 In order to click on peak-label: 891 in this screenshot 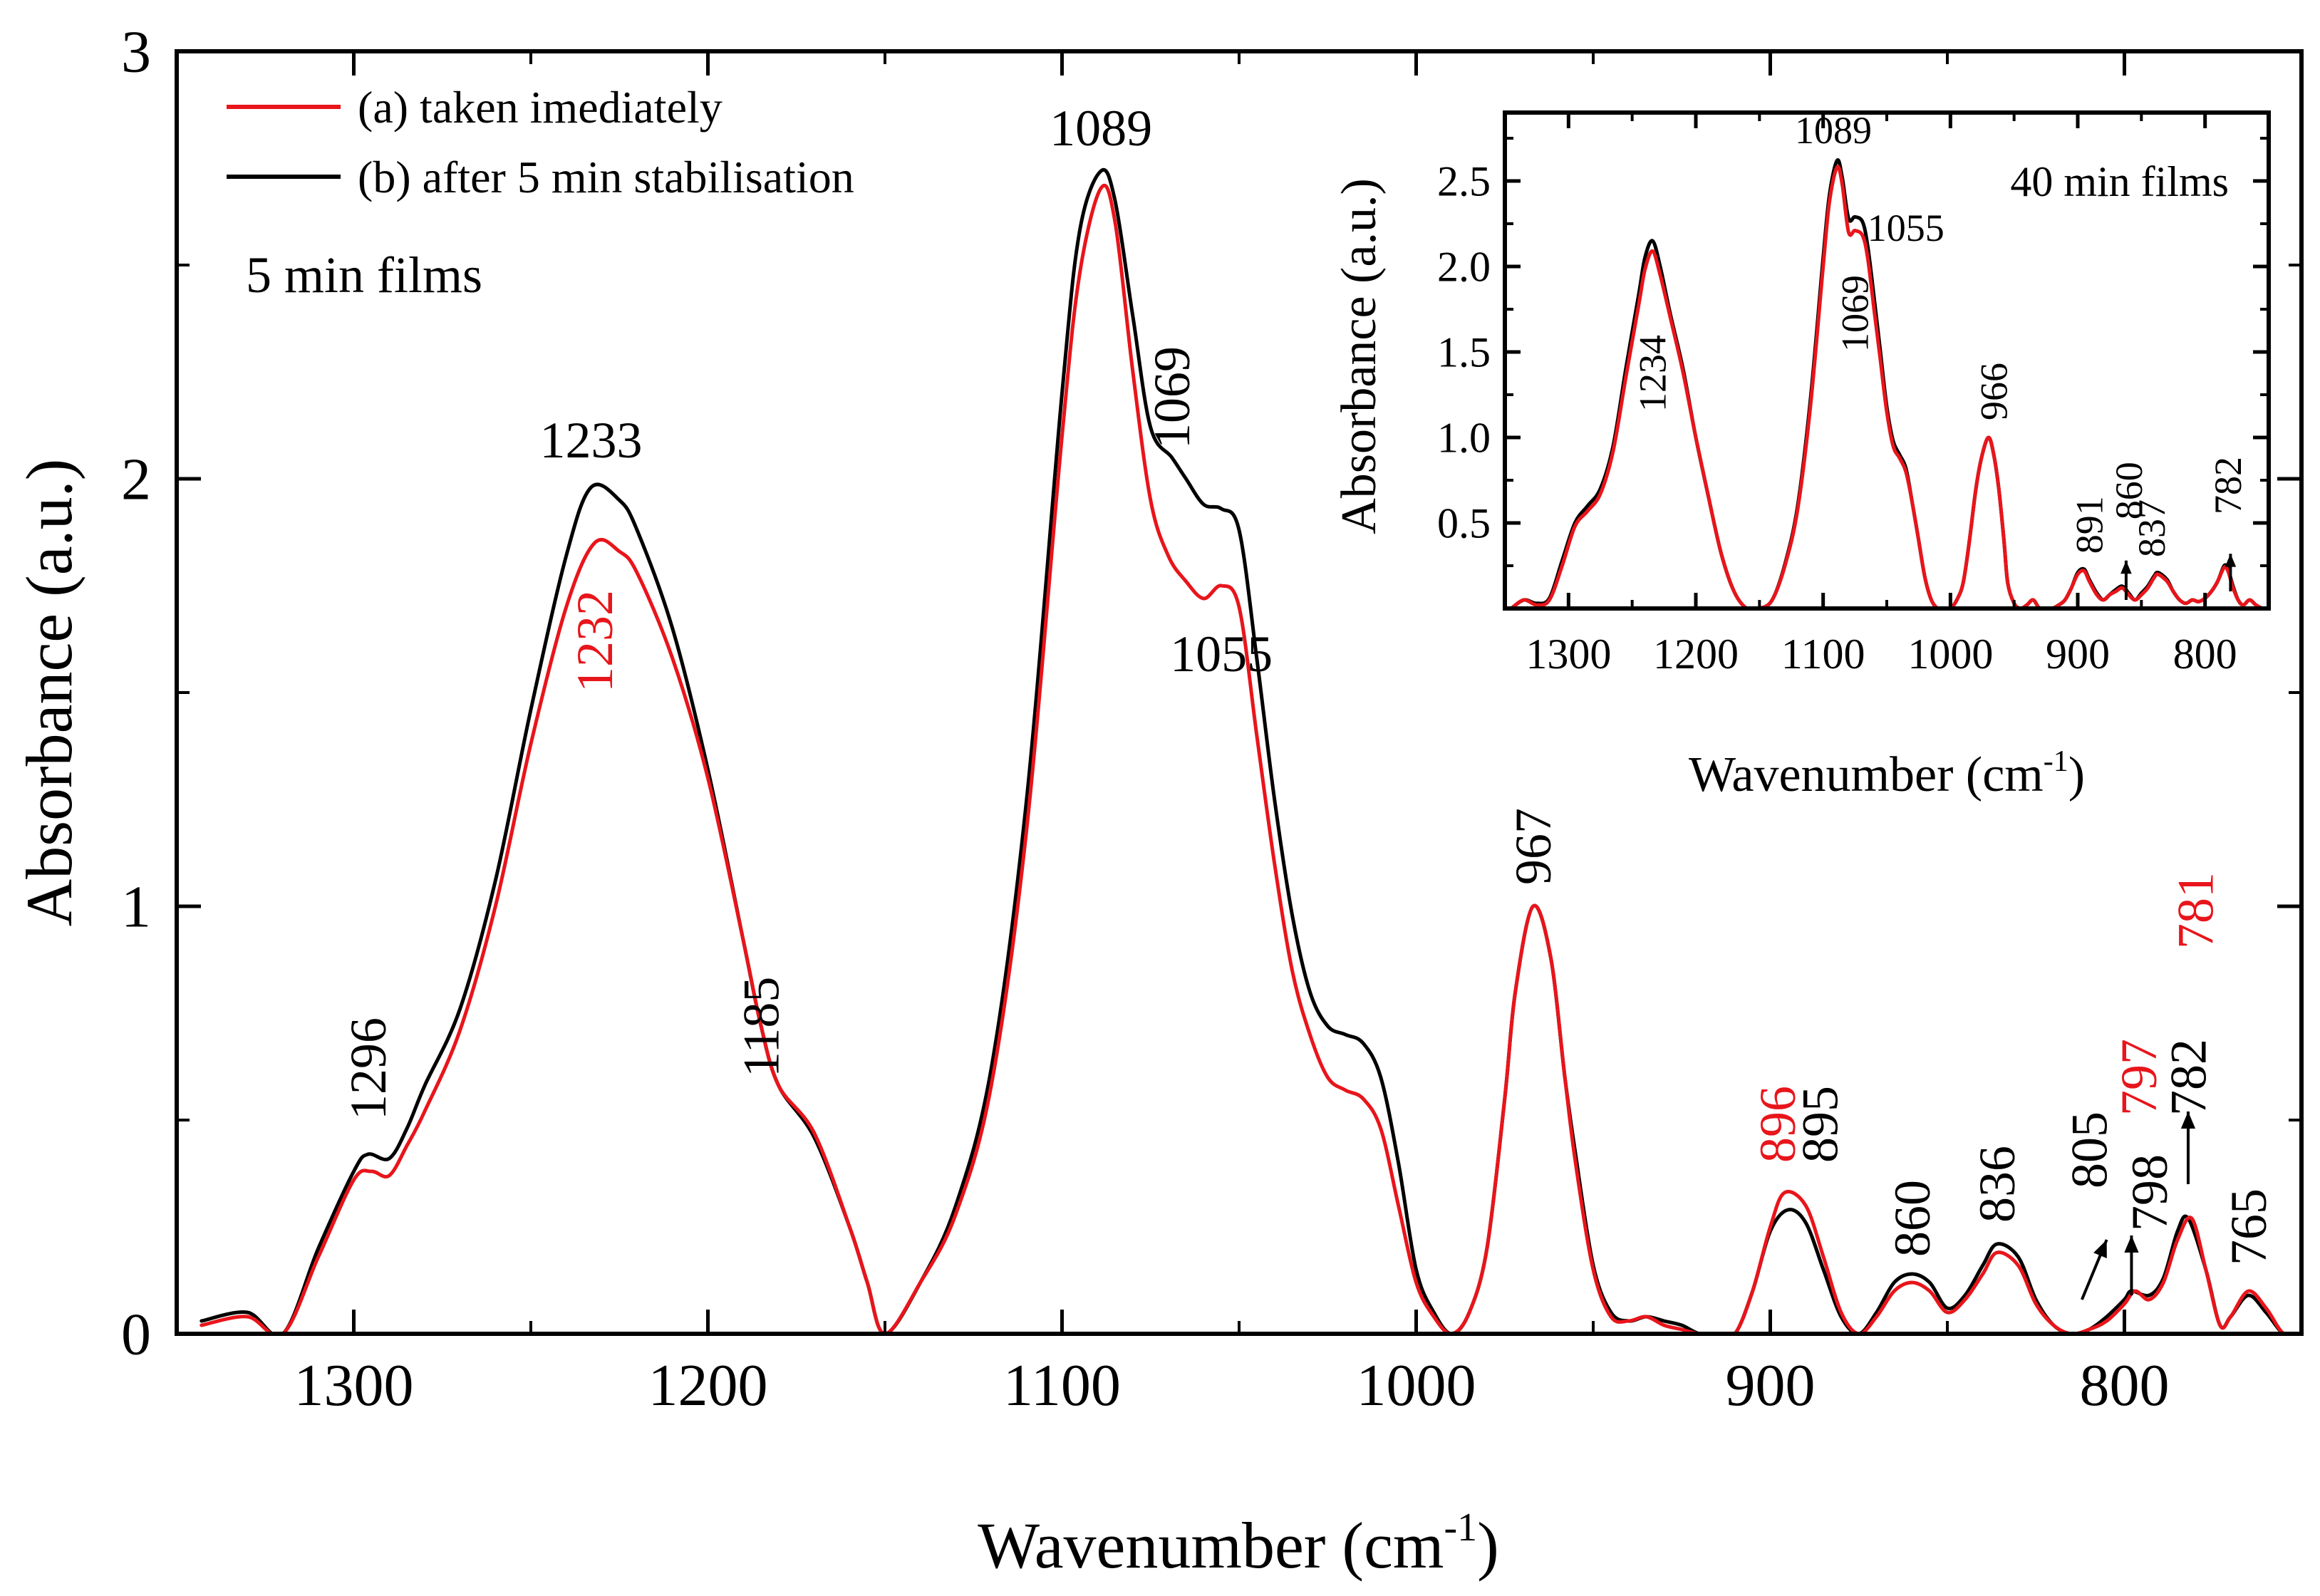, I will do `click(2090, 525)`.